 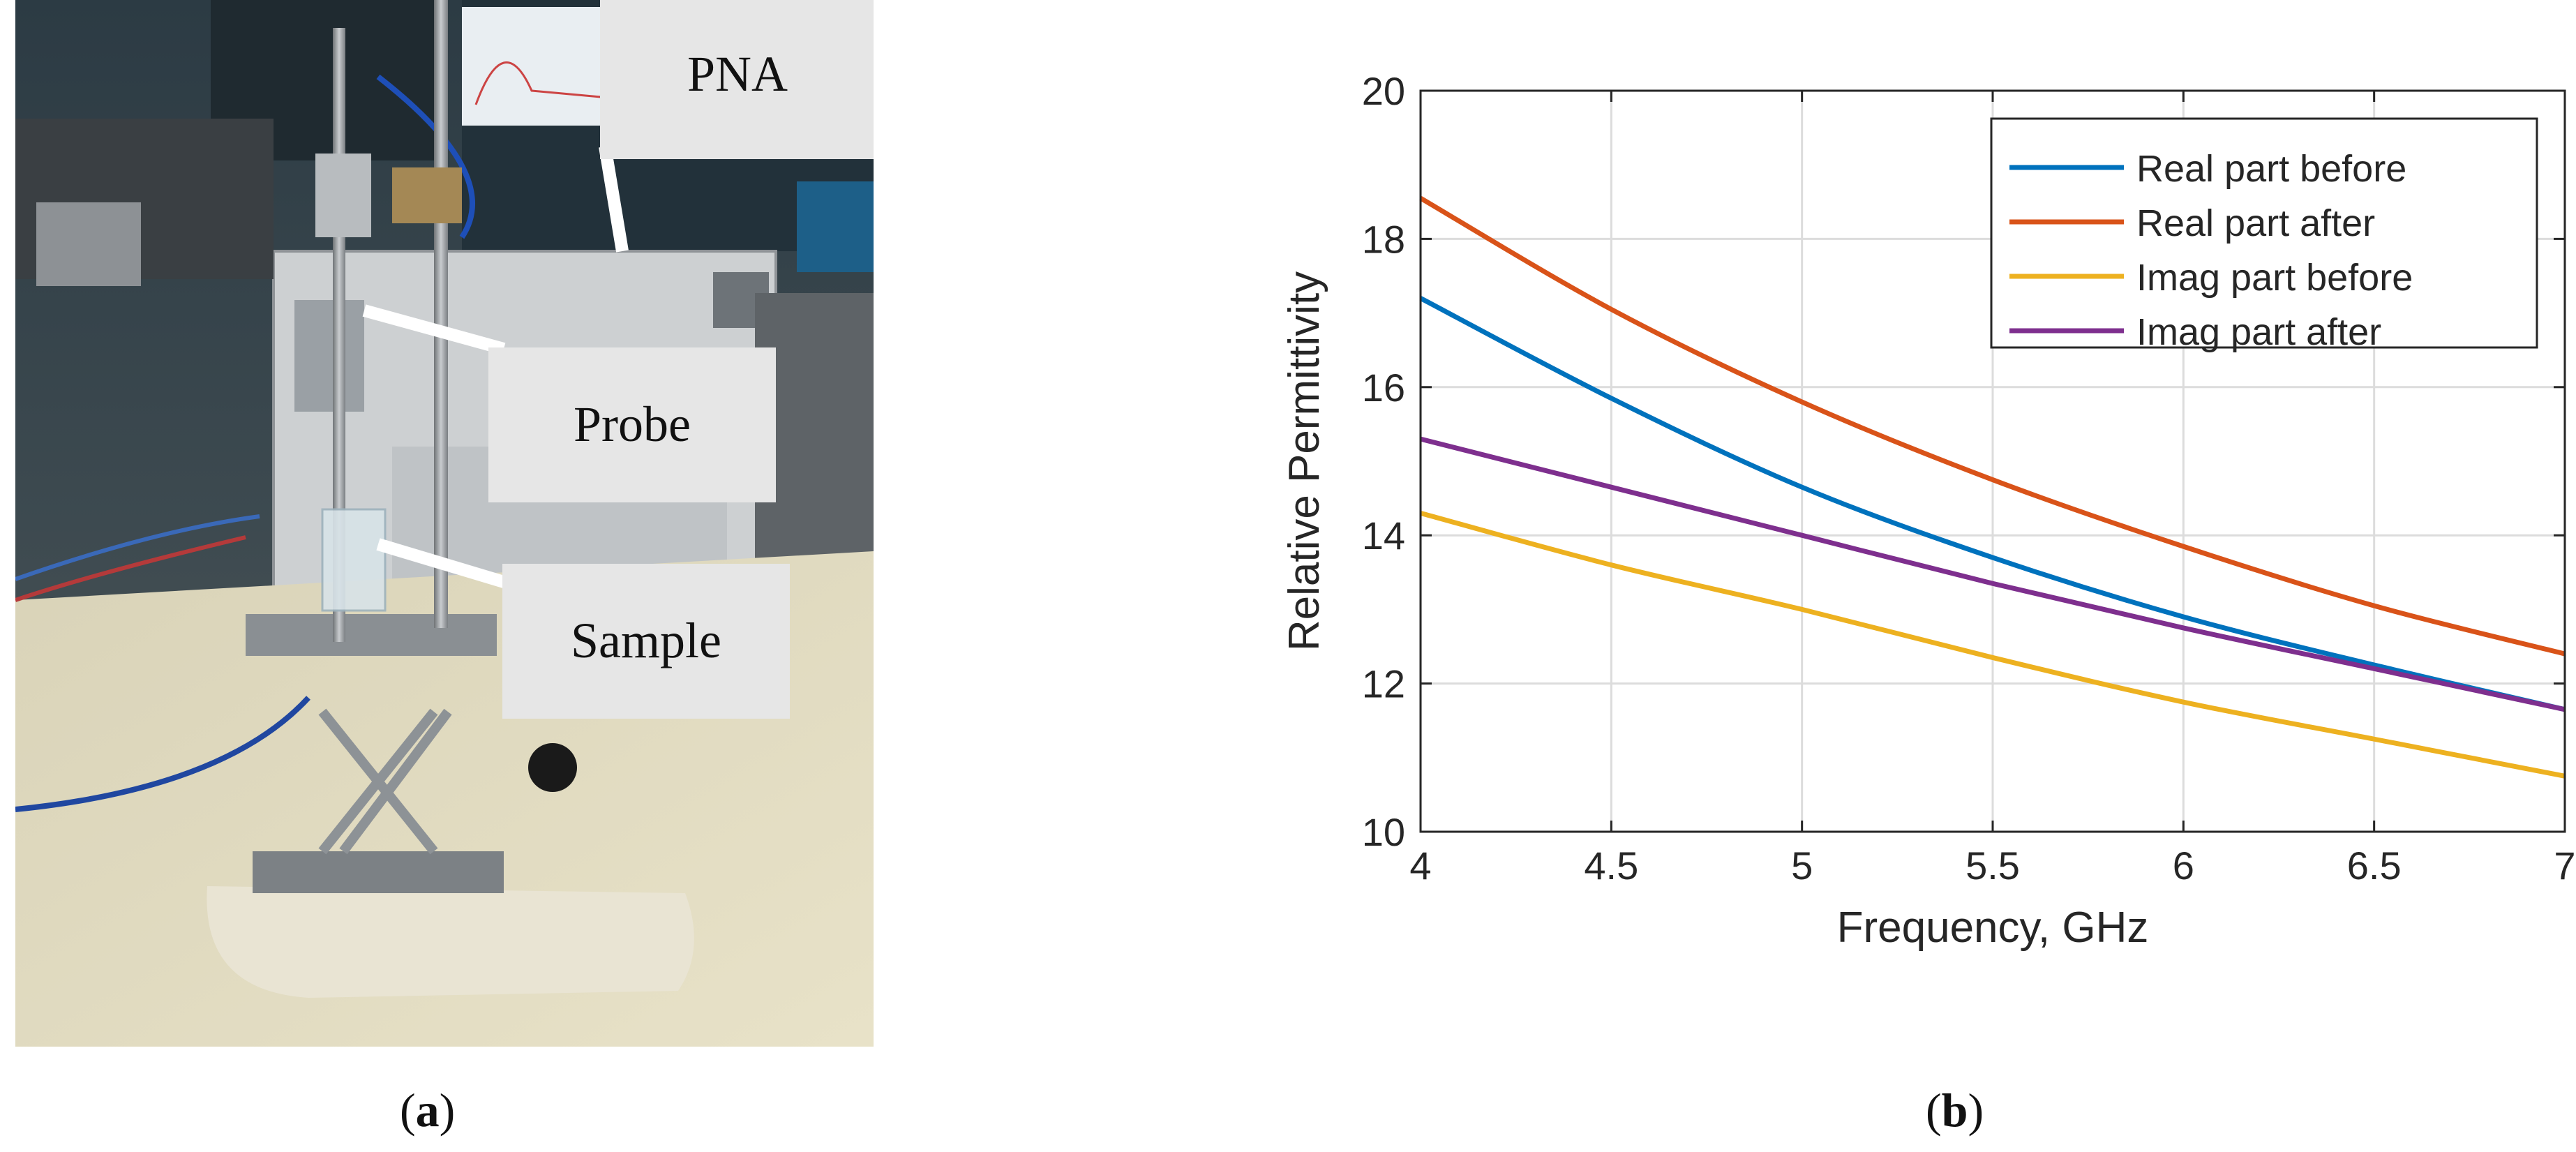 I want to click on panel-caption-a: (a), so click(x=428, y=1111).